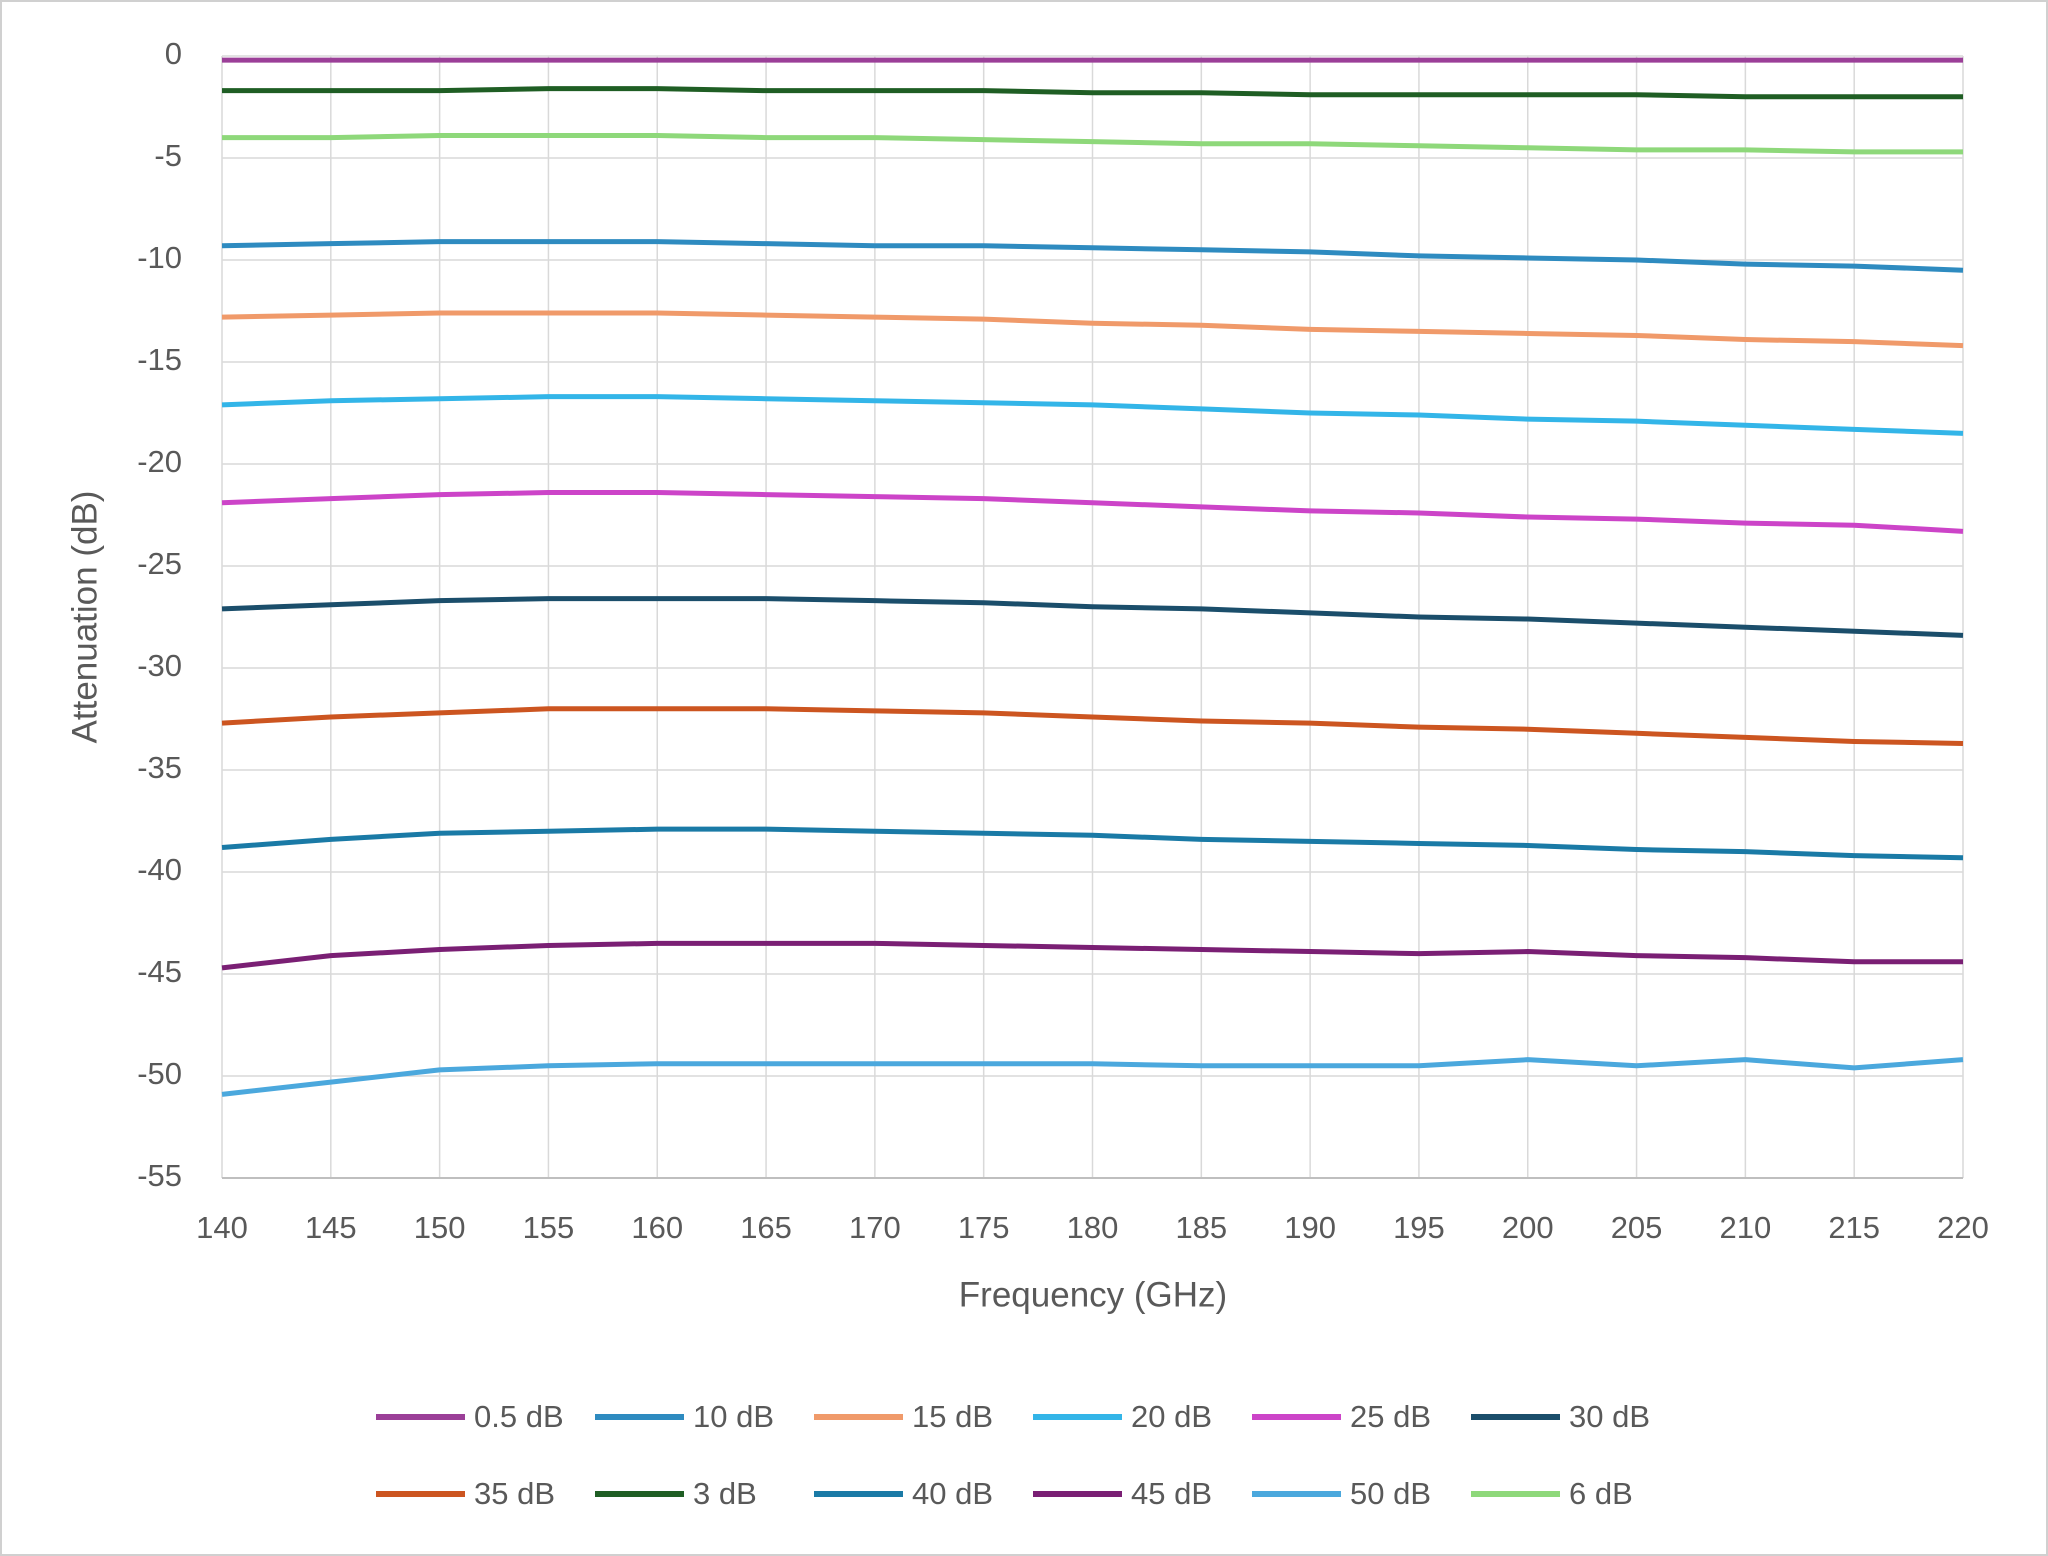 This screenshot has height=1556, width=2048. Describe the element at coordinates (84, 617) in the screenshot. I see `y-axis-title: Attenuation (dB)` at that location.